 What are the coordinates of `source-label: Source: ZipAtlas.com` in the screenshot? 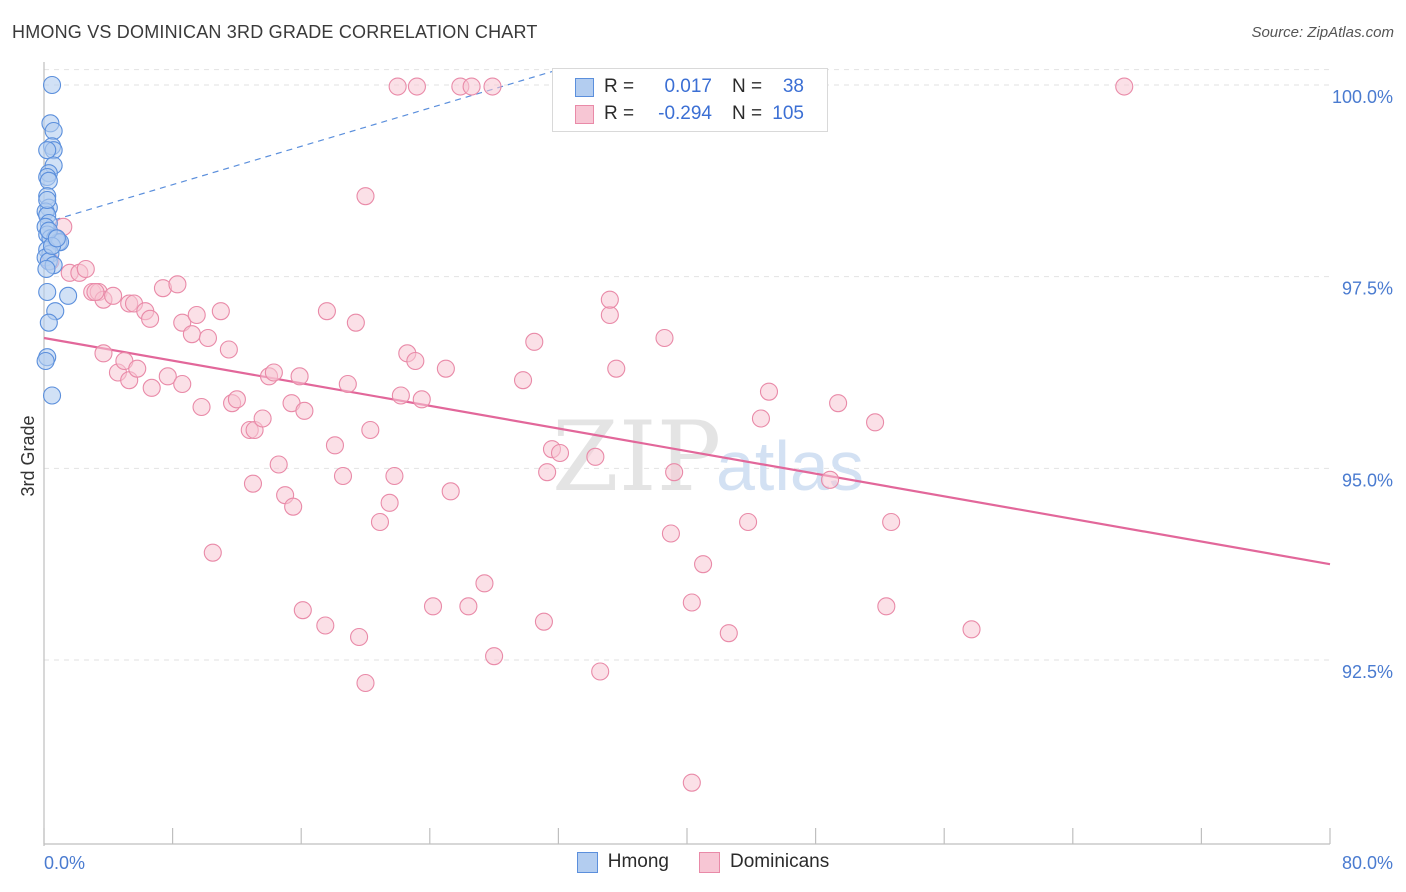 It's located at (1322, 32).